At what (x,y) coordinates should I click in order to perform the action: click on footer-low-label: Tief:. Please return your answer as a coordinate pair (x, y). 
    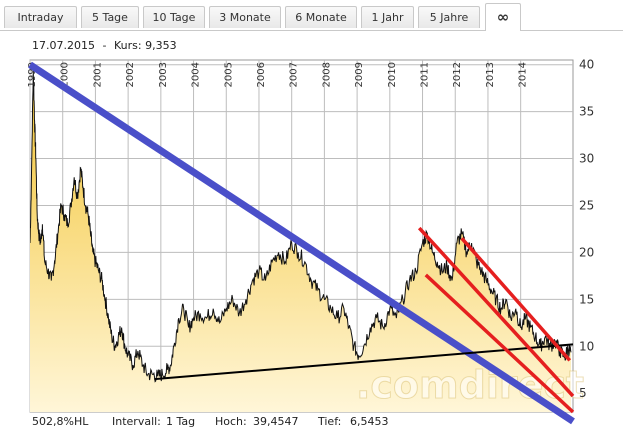
    Looking at the image, I should click on (330, 421).